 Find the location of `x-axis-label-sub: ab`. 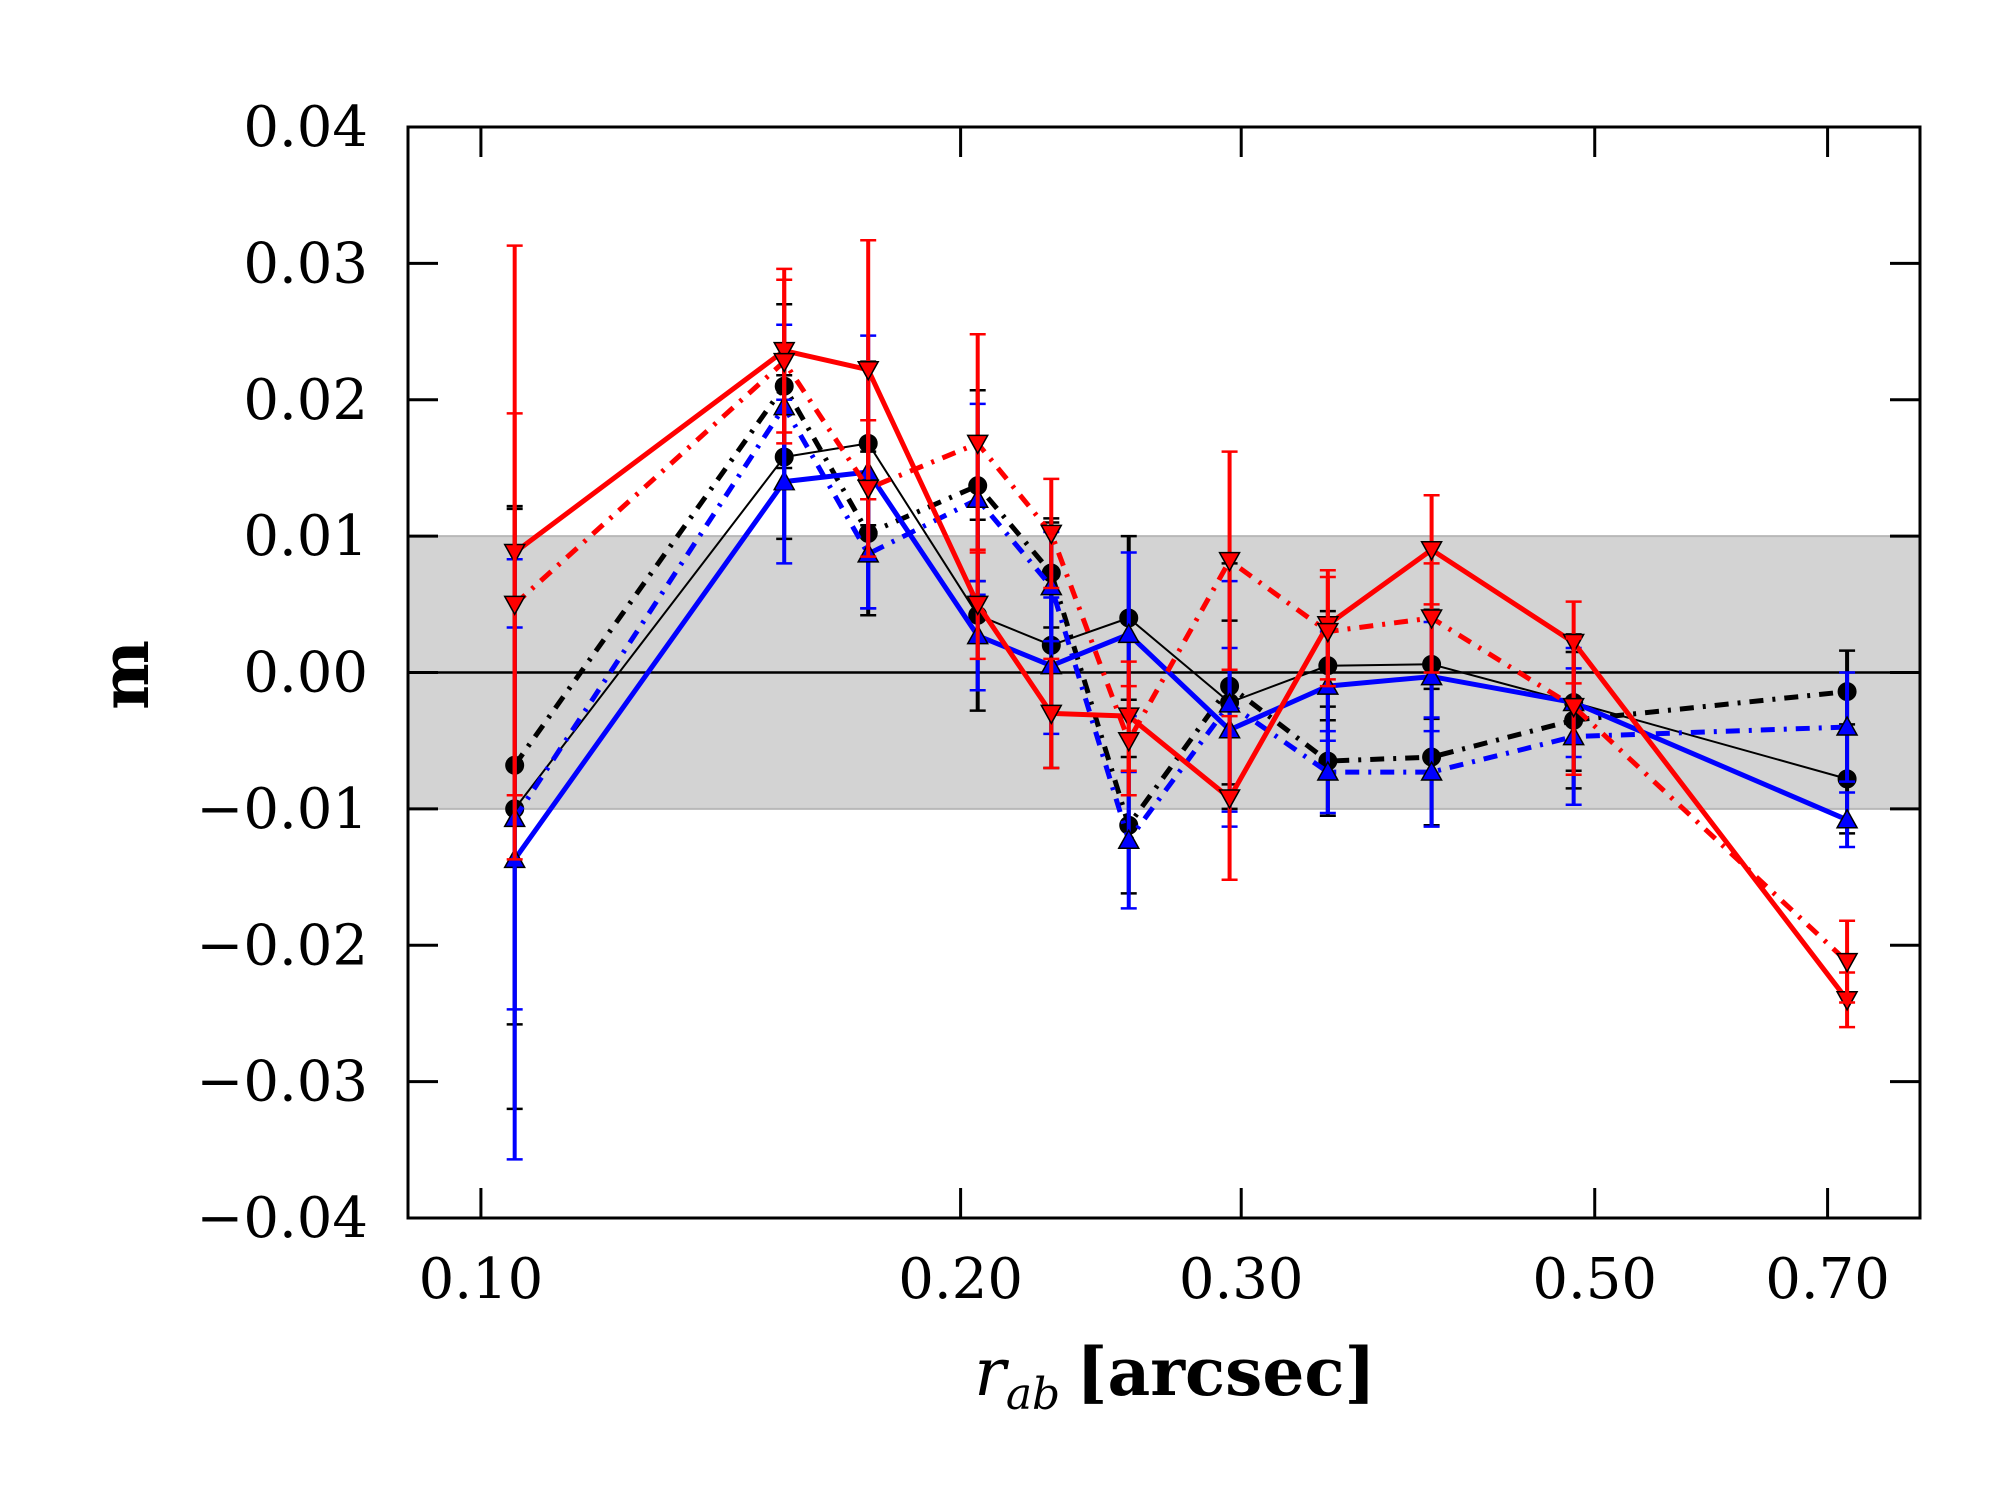

x-axis-label-sub: ab is located at coordinates (1033, 1394).